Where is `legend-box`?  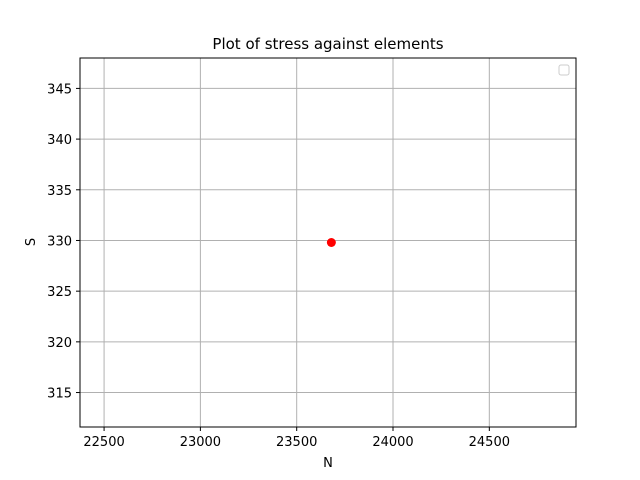
legend-box is located at coordinates (564, 70).